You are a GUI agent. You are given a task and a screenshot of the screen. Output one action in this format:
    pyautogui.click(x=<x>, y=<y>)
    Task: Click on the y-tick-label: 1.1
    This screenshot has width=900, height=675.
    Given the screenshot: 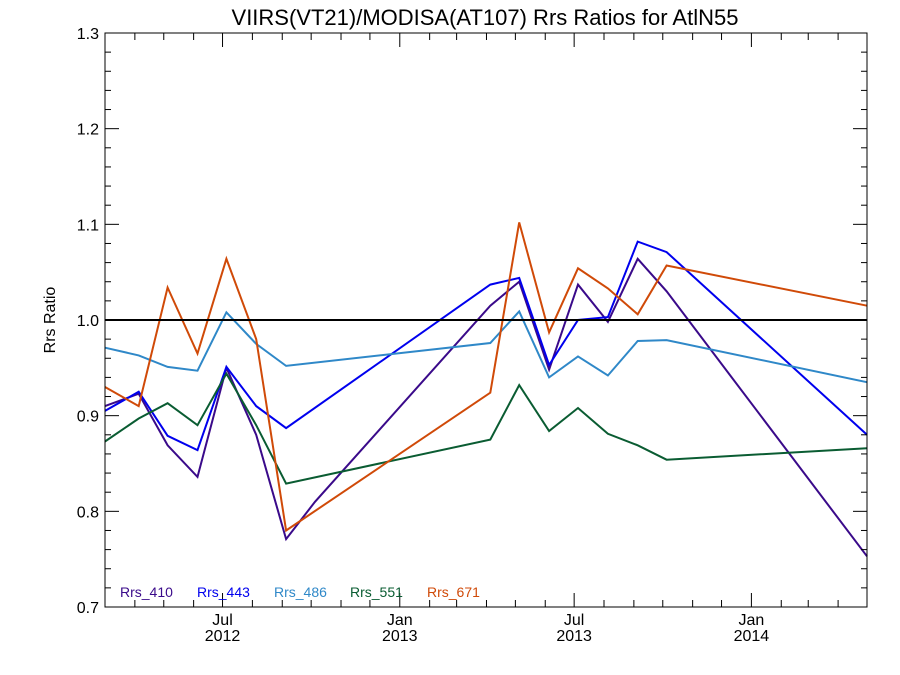 What is the action you would take?
    pyautogui.click(x=88, y=225)
    